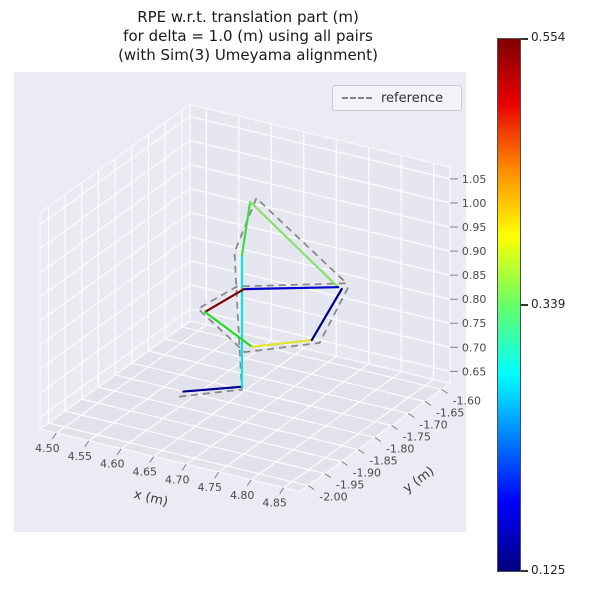 The height and width of the screenshot is (600, 600). Describe the element at coordinates (367, 473) in the screenshot. I see `y-tick-label: -1.90` at that location.